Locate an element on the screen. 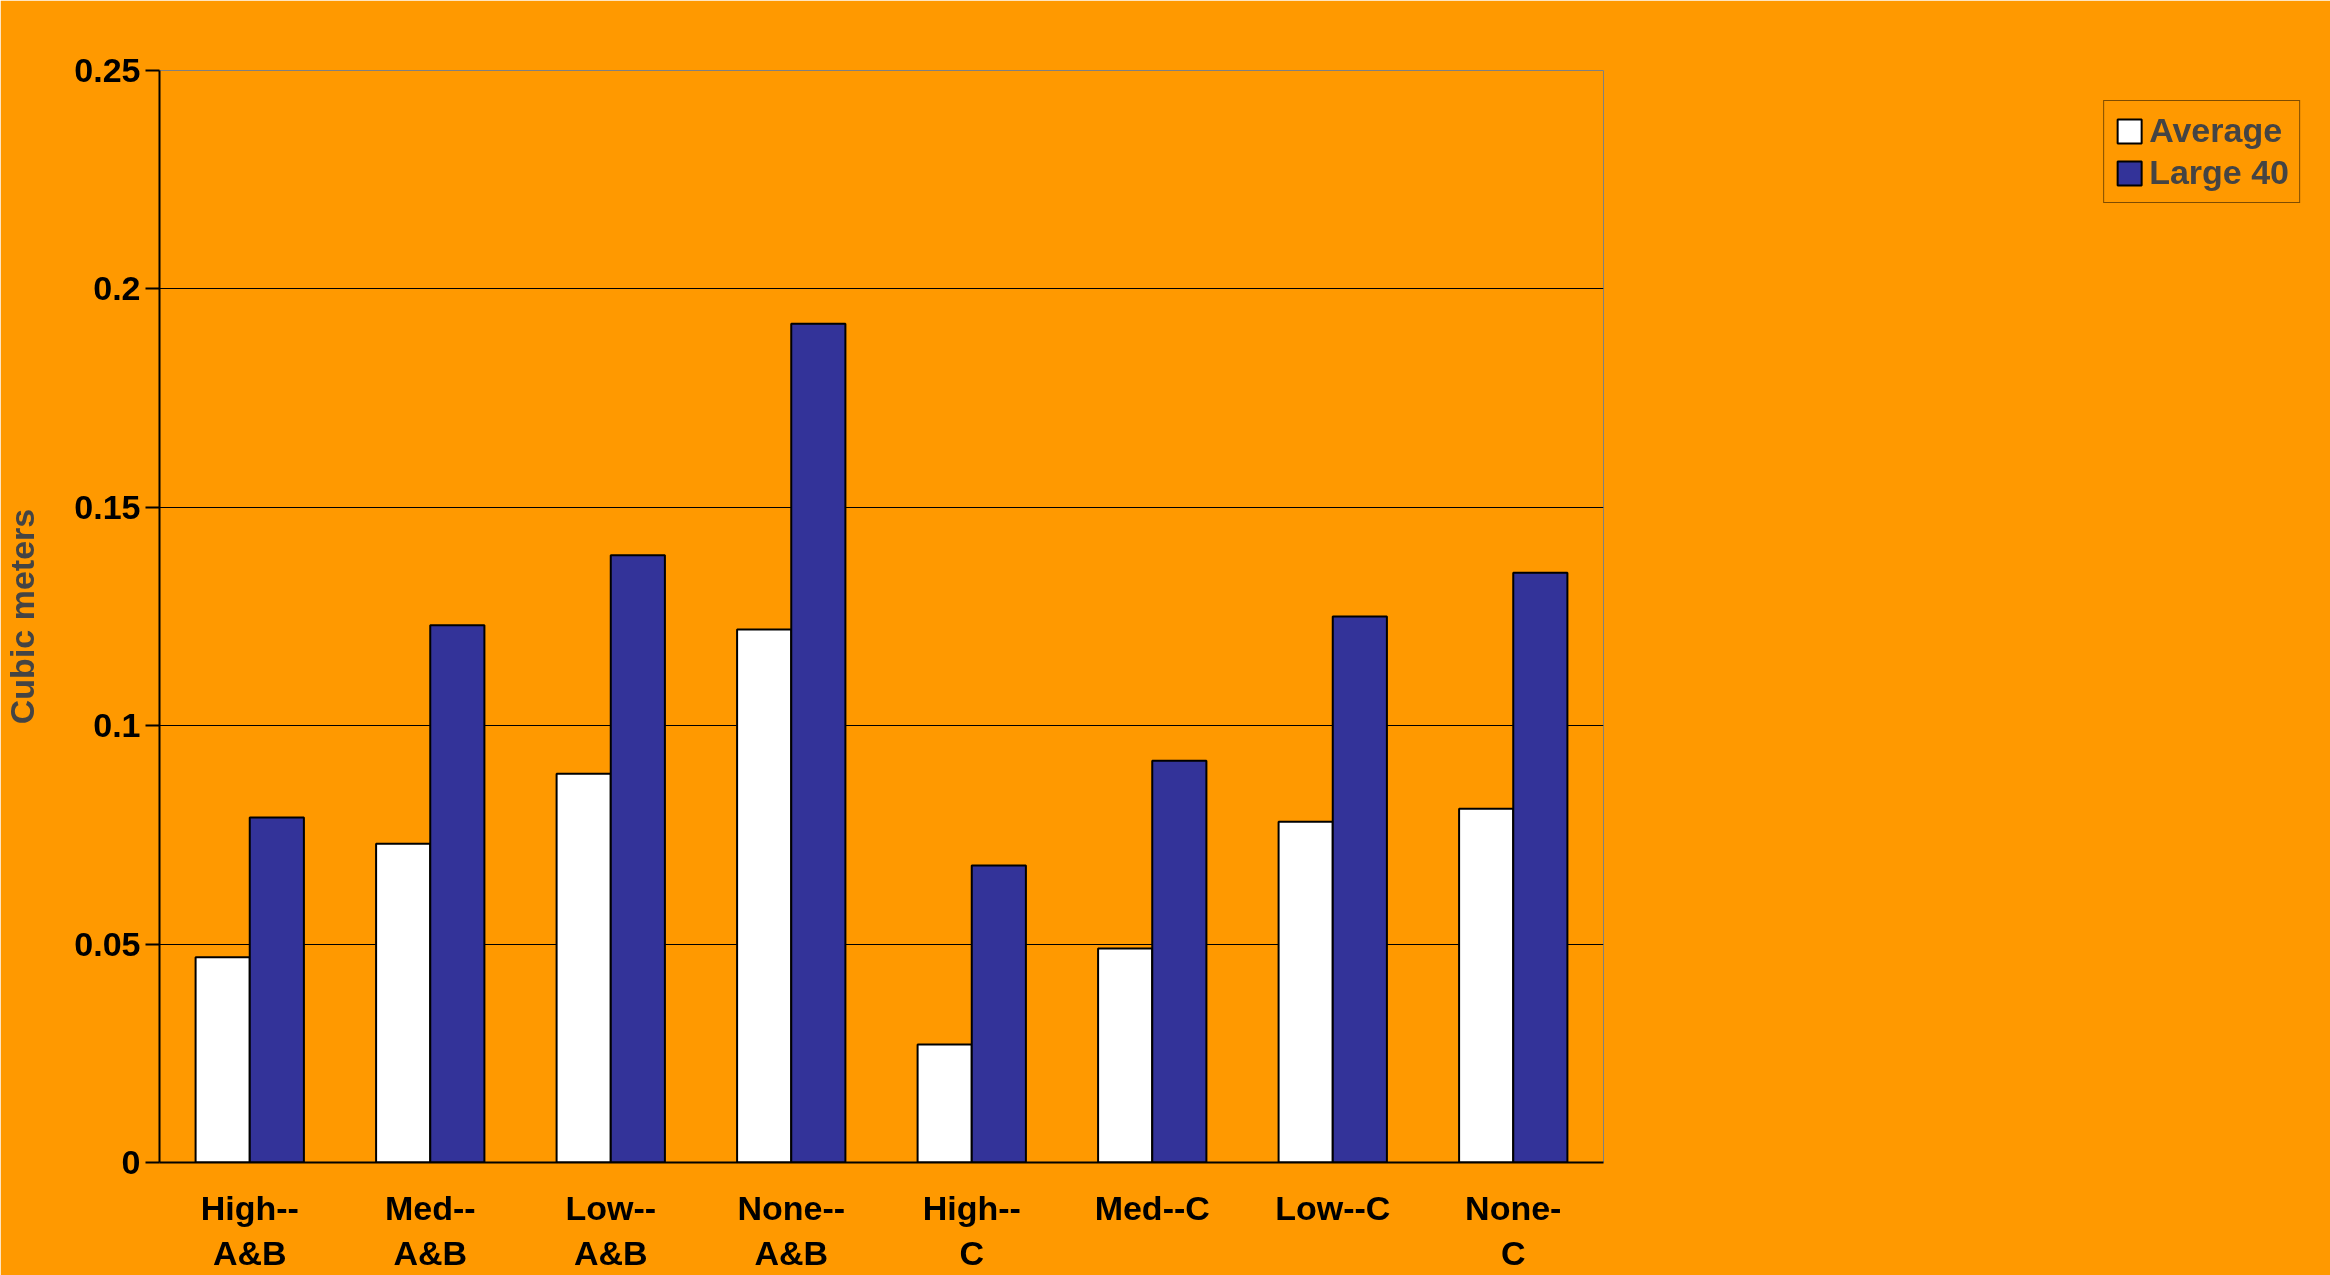 The height and width of the screenshot is (1275, 2330). x-tick-label: None-- A&B is located at coordinates (791, 1230).